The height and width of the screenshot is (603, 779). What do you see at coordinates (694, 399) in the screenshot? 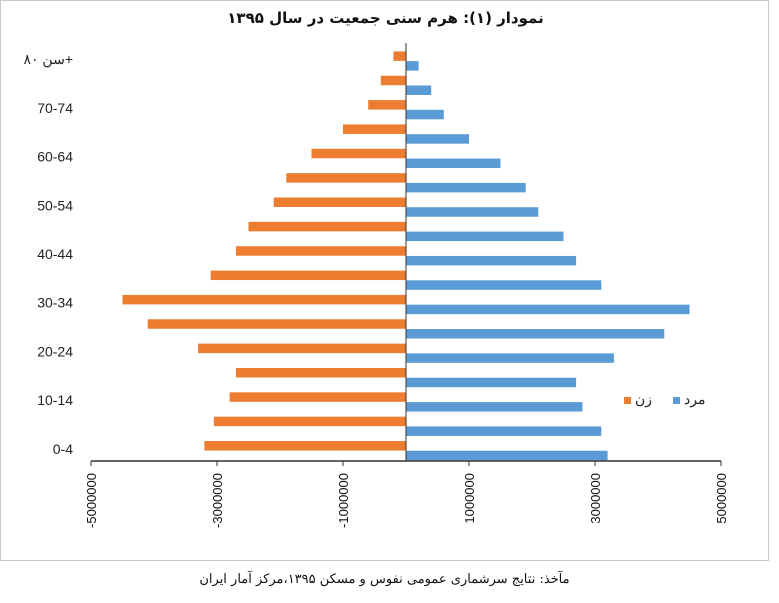
I see `legend-label-male: مرد` at bounding box center [694, 399].